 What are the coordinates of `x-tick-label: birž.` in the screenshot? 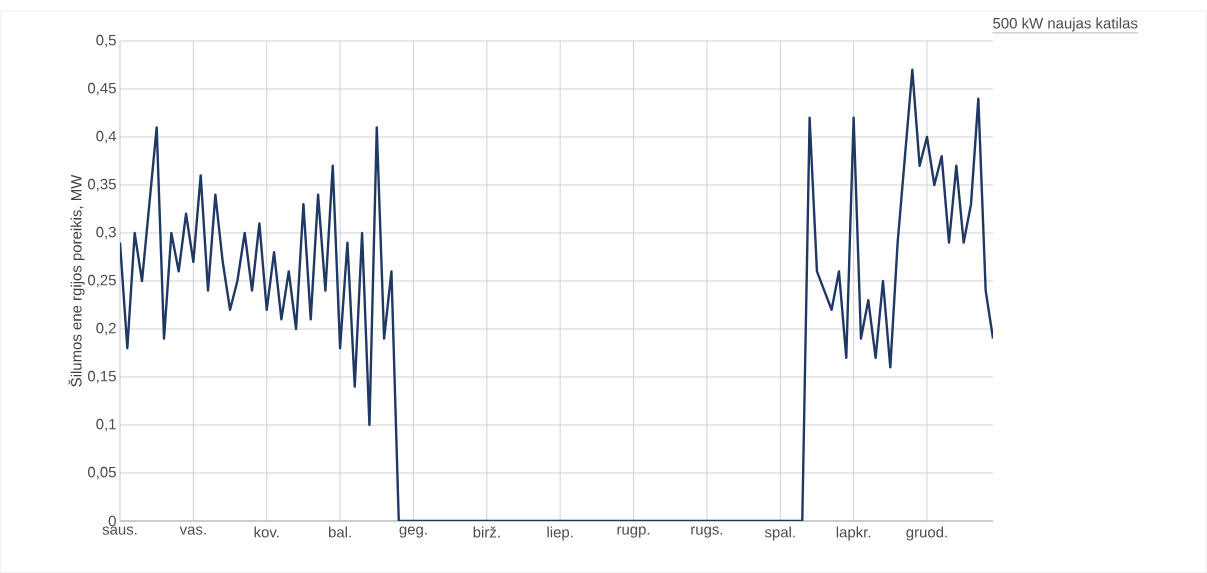 It's located at (486, 532).